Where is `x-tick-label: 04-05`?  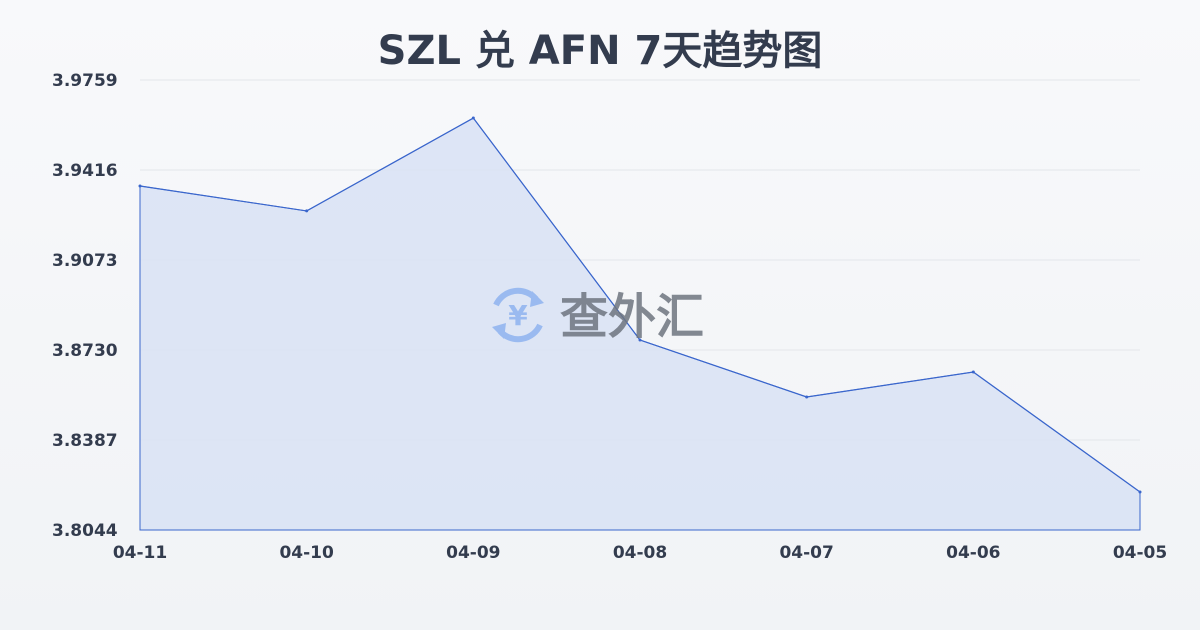 x-tick-label: 04-05 is located at coordinates (1140, 553).